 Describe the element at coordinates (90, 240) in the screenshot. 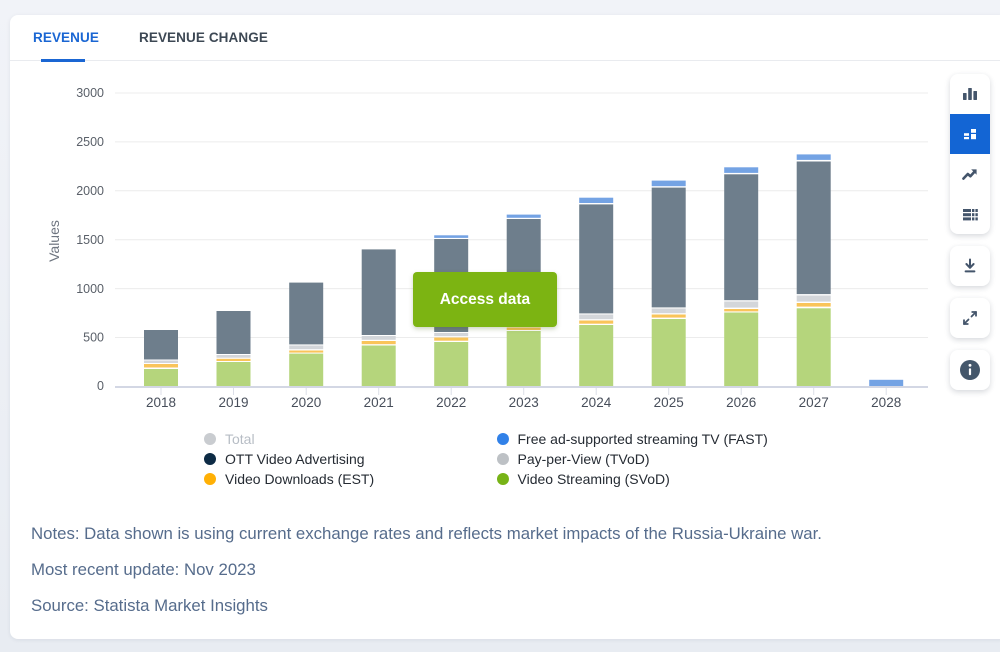

I see `svg-text: 1500` at that location.